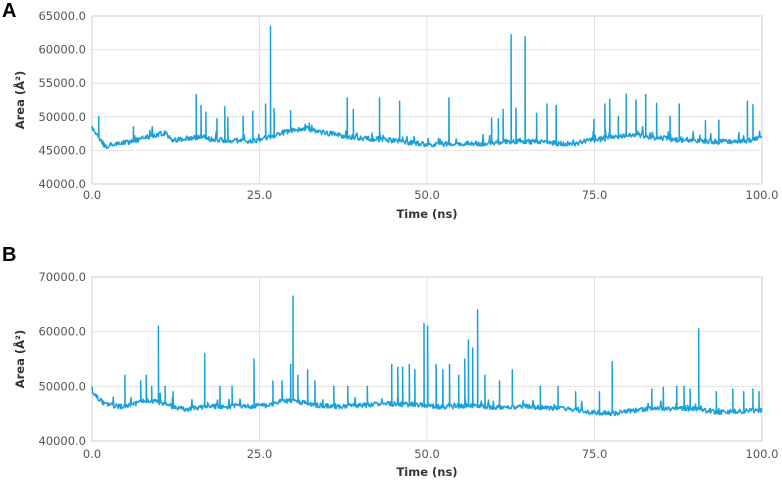 The width and height of the screenshot is (782, 484). What do you see at coordinates (62, 83) in the screenshot?
I see `y-tick-label: 55000.0` at bounding box center [62, 83].